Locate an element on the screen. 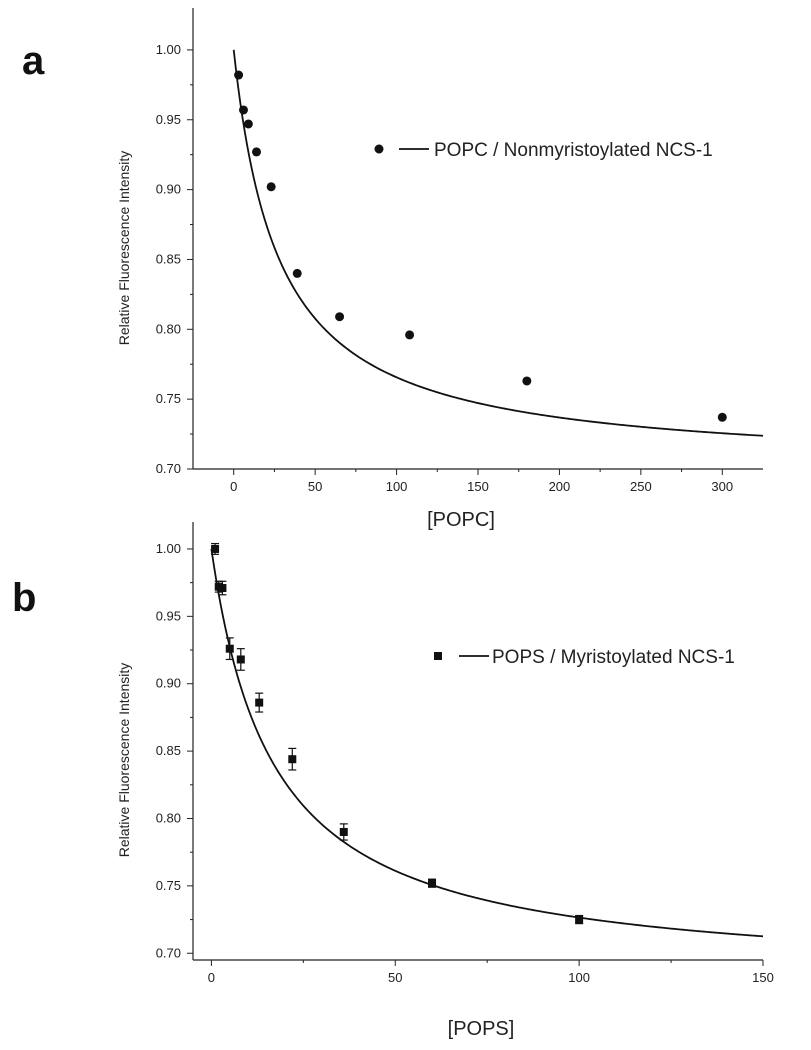  x-tick-label: 200 is located at coordinates (560, 486).